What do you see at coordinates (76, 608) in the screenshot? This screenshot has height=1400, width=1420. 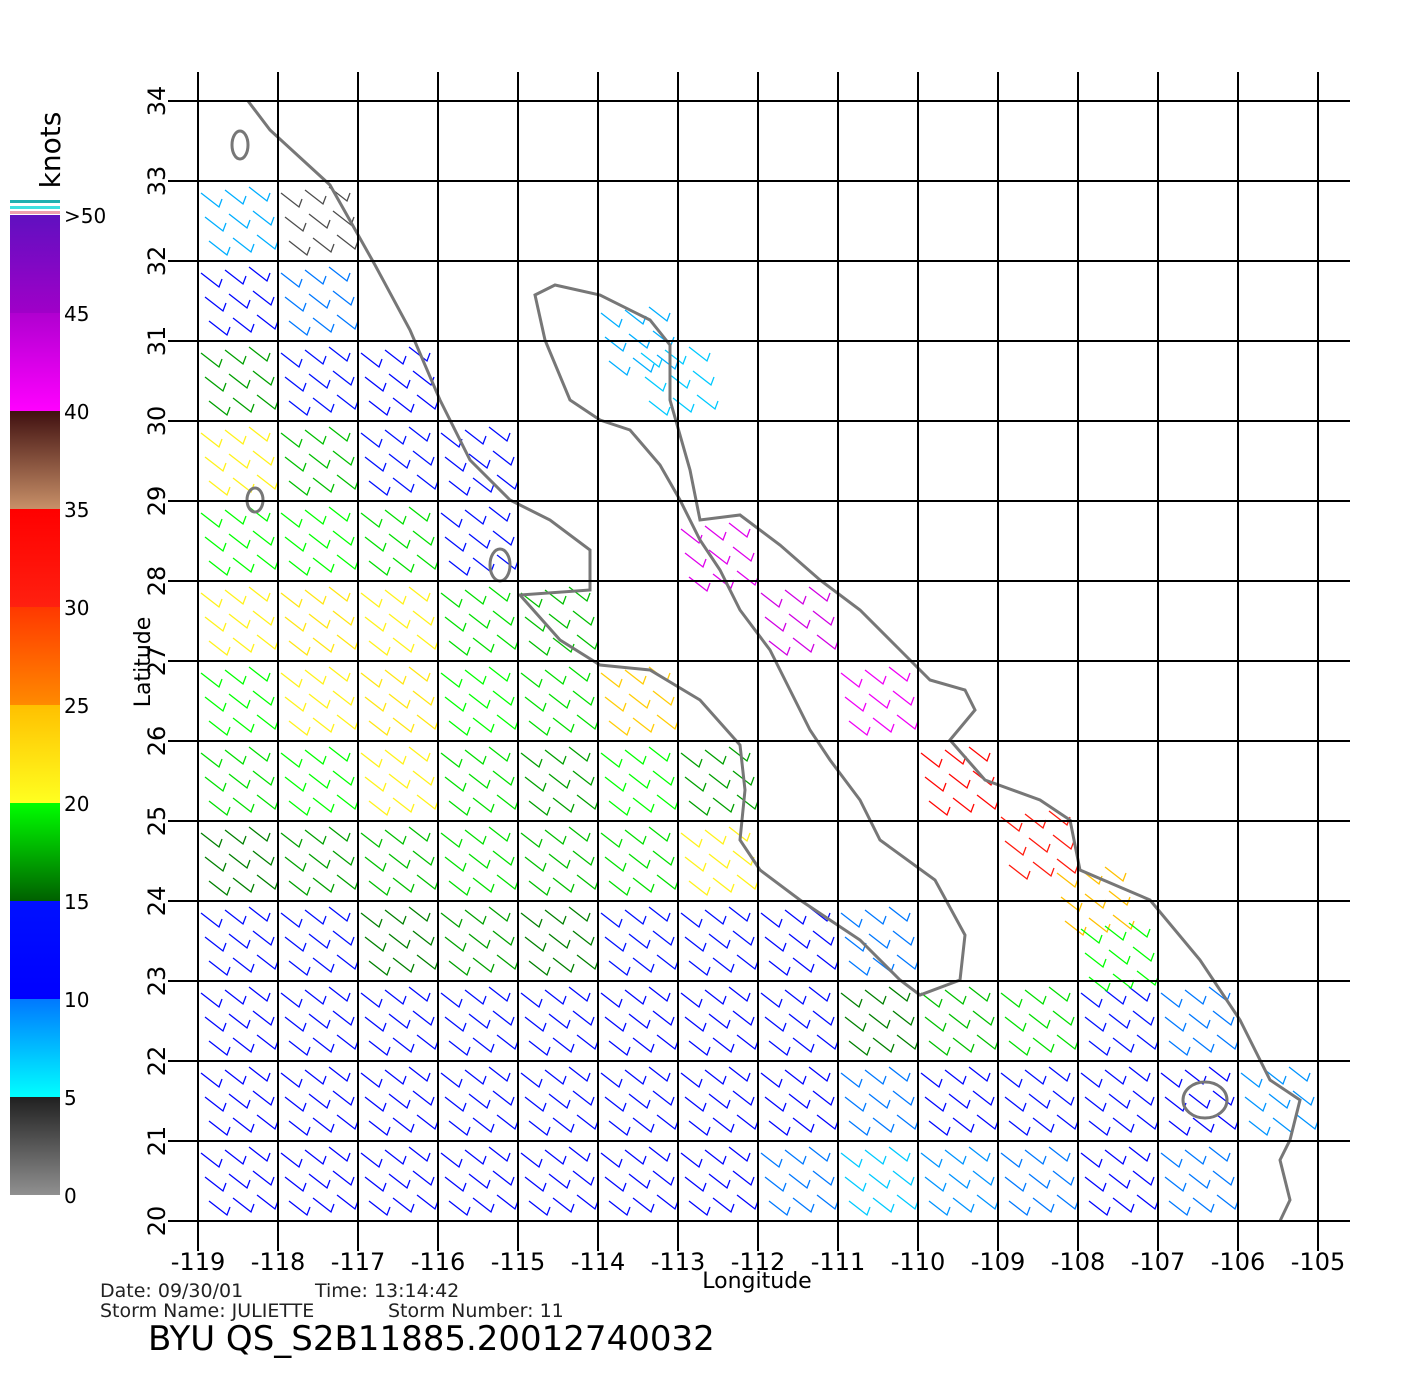 I see `colorbar-tick-label: 30` at bounding box center [76, 608].